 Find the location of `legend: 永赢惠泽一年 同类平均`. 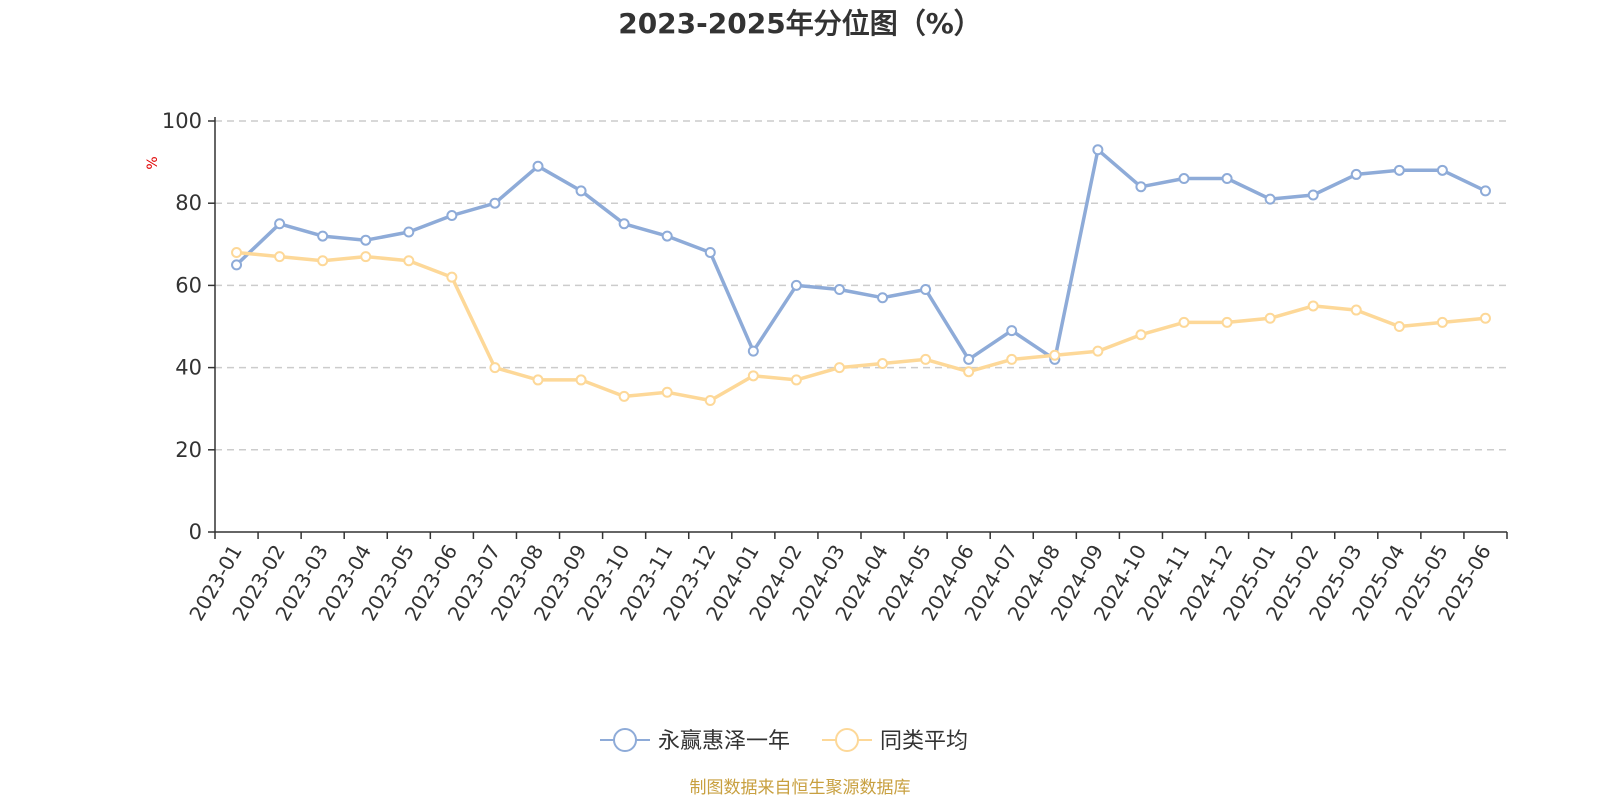

legend: 永赢惠泽一年 同类平均 is located at coordinates (784, 741).